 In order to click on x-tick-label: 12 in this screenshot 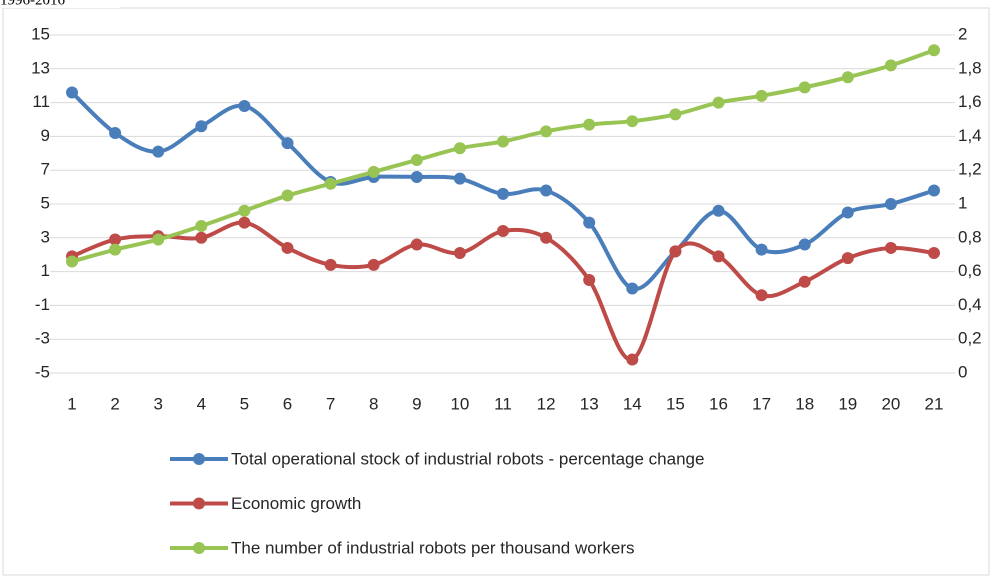, I will do `click(546, 403)`.